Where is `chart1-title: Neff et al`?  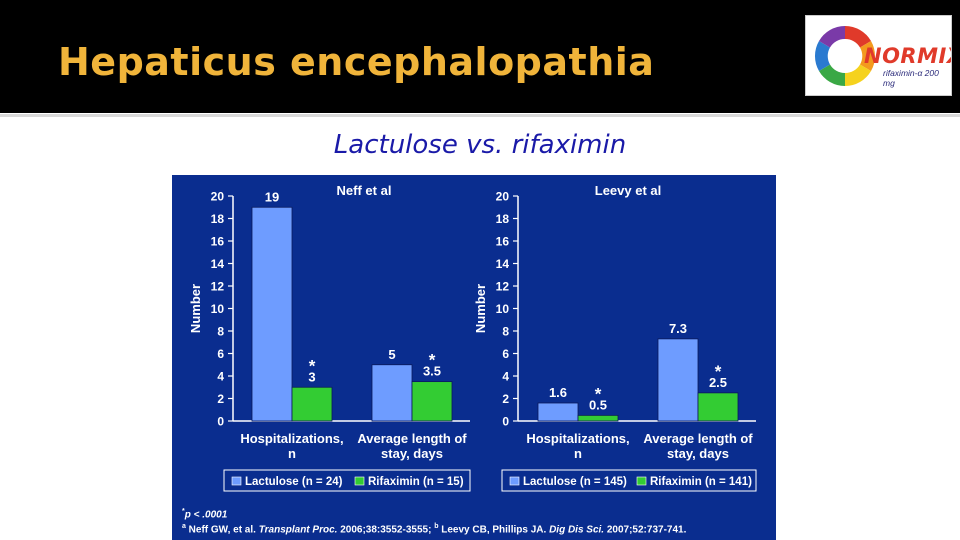
chart1-title: Neff et al is located at coordinates (364, 190).